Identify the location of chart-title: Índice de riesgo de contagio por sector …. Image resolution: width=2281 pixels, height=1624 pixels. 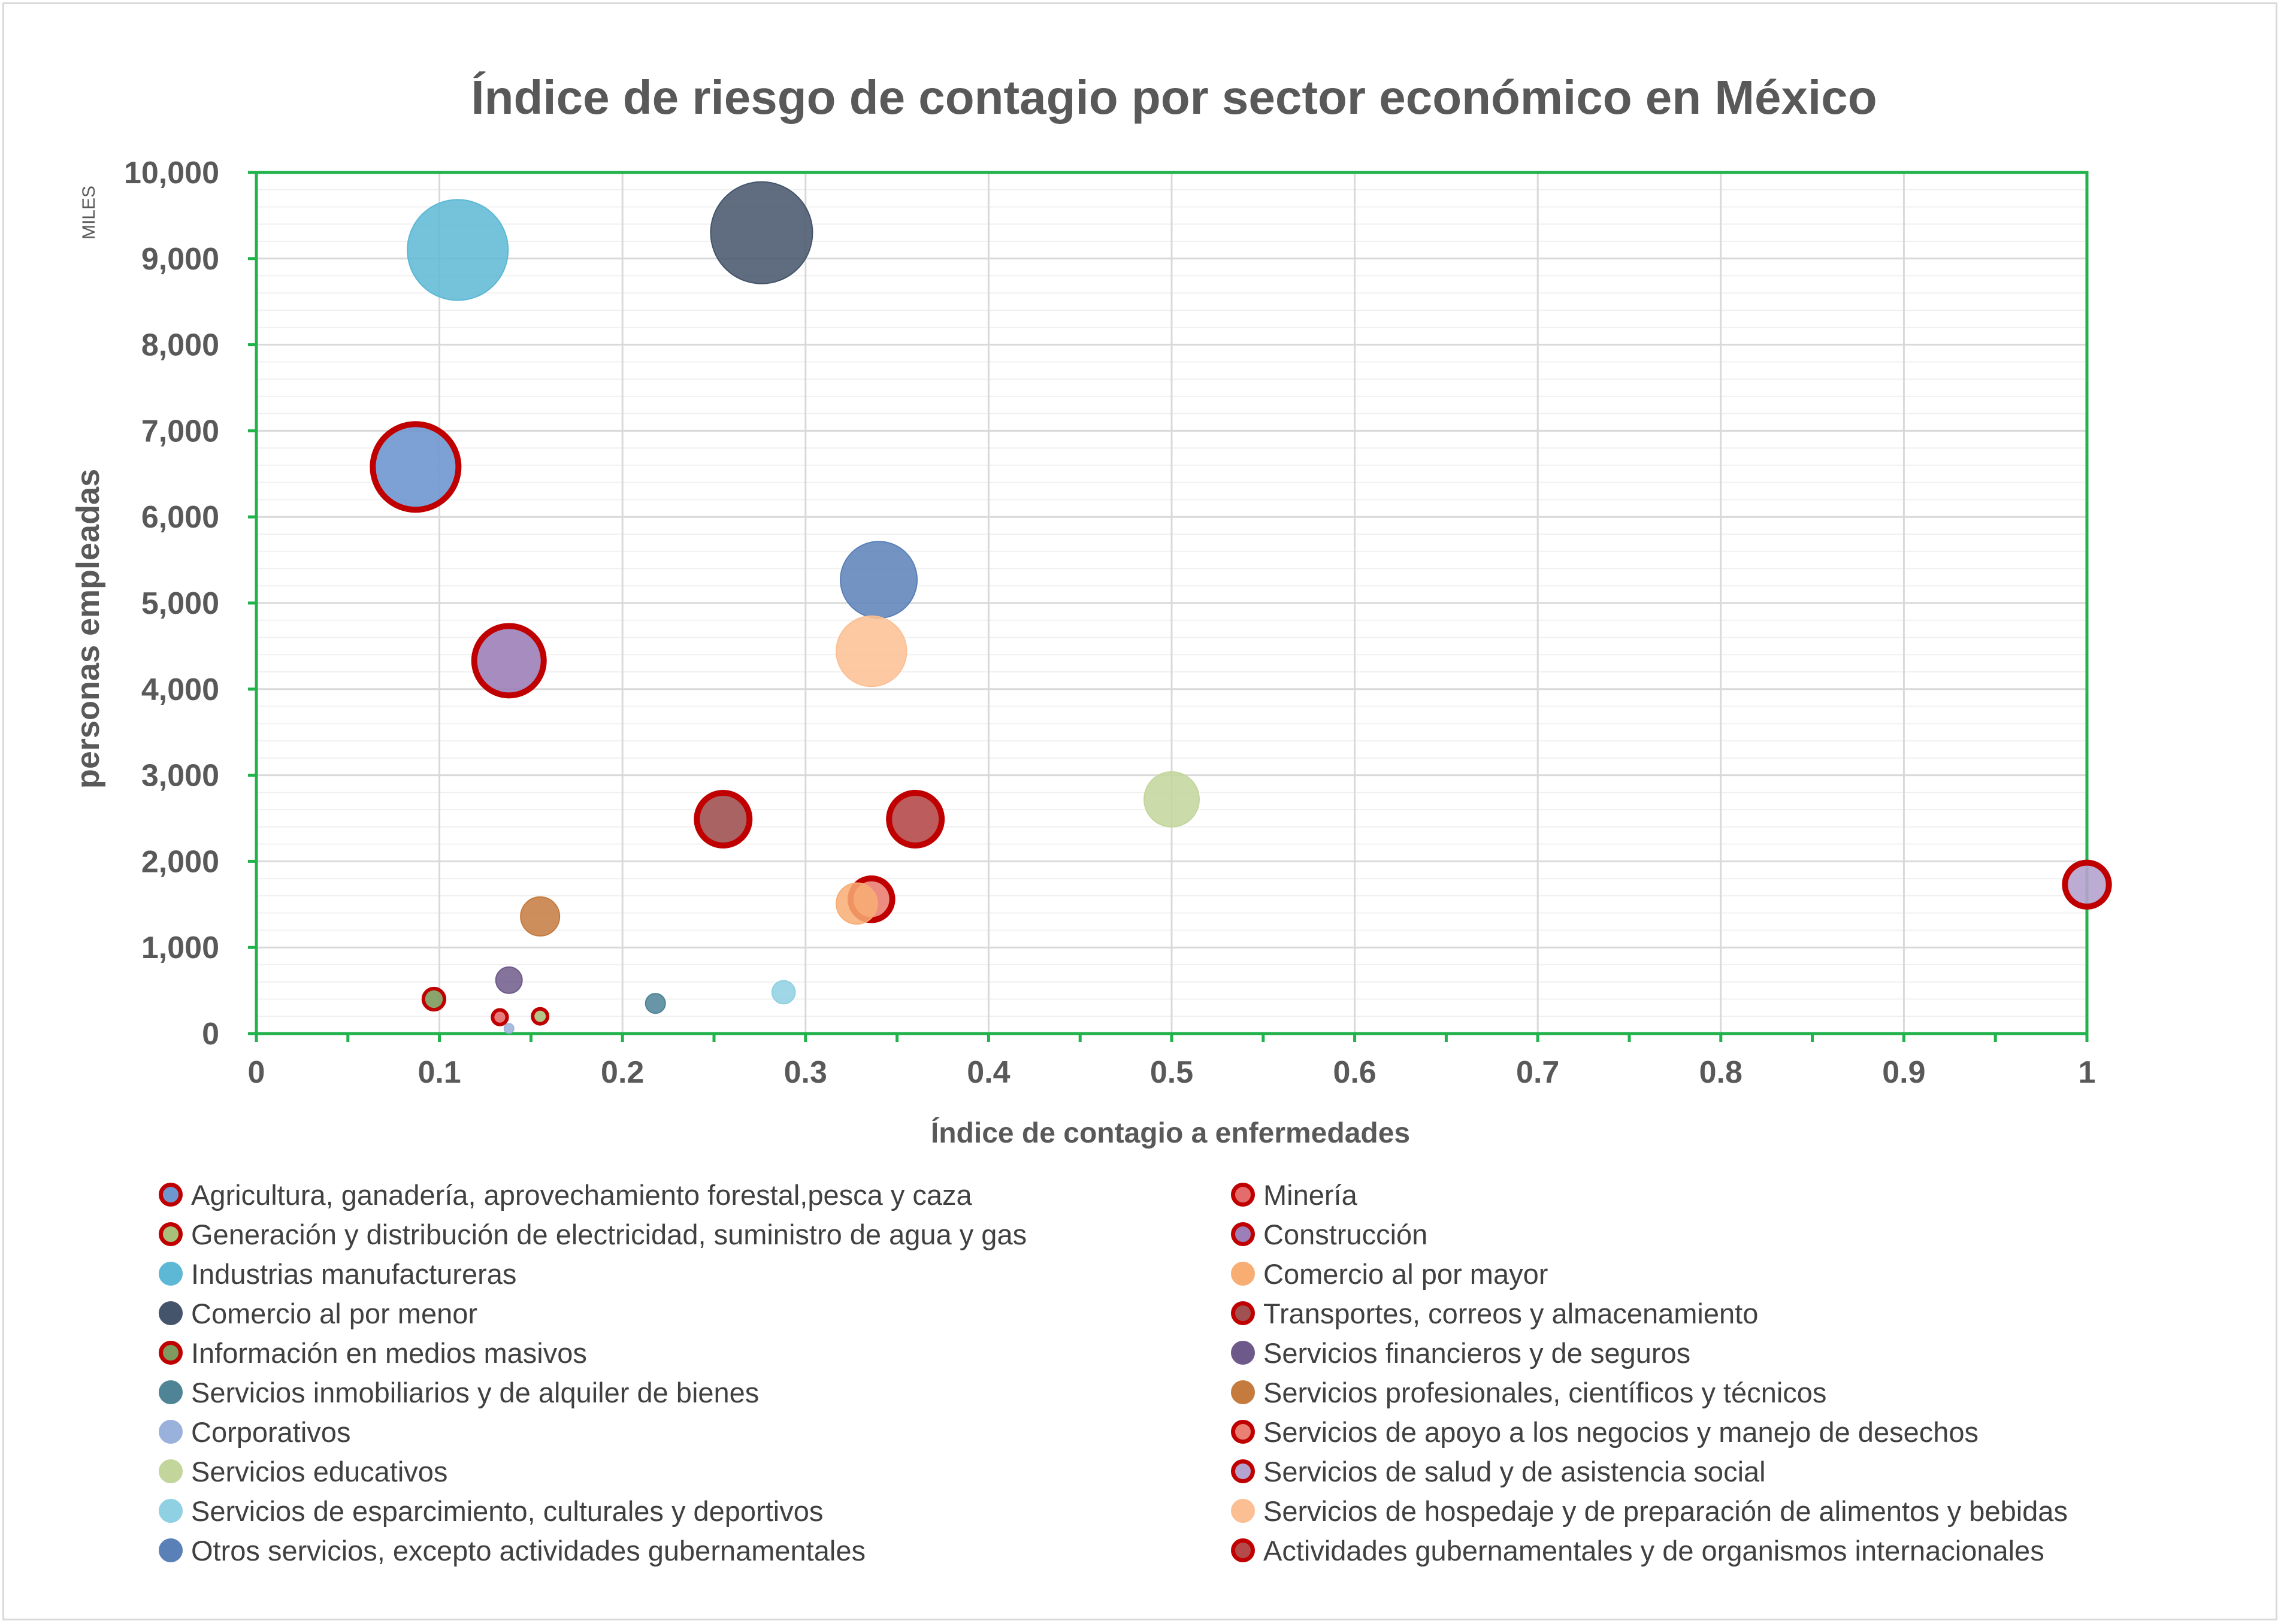
(1174, 97).